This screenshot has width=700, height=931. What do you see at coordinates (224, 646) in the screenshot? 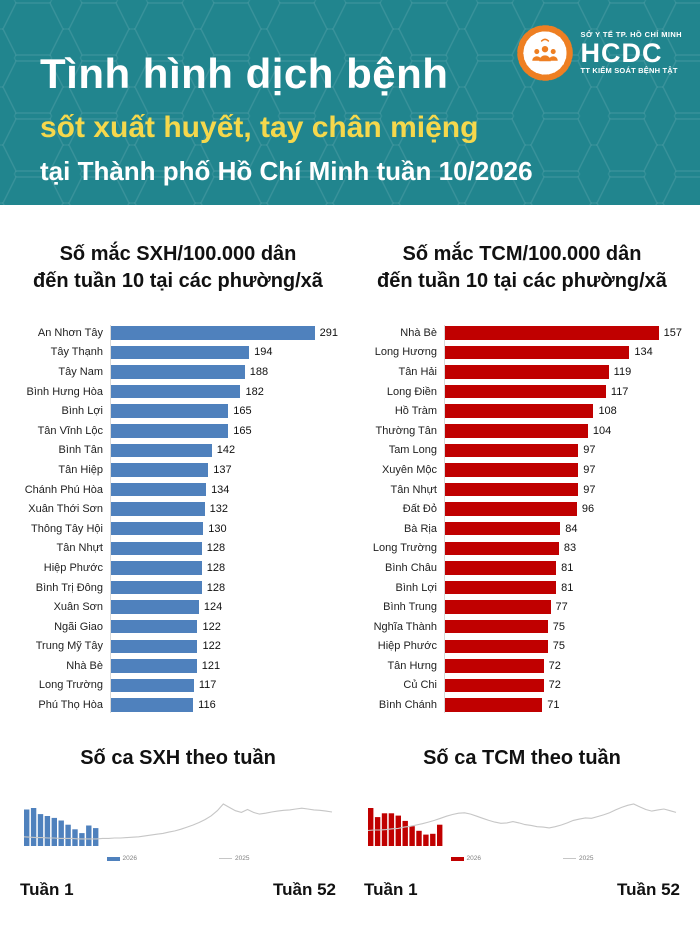
I see `bar-track: 122` at bounding box center [224, 646].